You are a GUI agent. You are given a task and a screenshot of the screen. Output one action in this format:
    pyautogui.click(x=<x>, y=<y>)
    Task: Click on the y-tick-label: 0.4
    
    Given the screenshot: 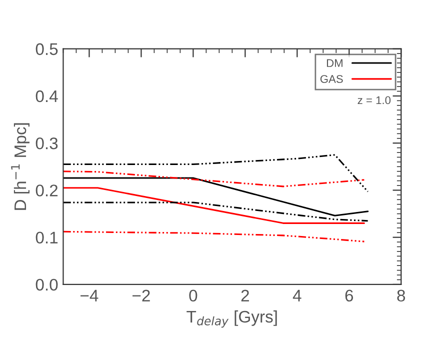 What is the action you would take?
    pyautogui.click(x=47, y=96)
    